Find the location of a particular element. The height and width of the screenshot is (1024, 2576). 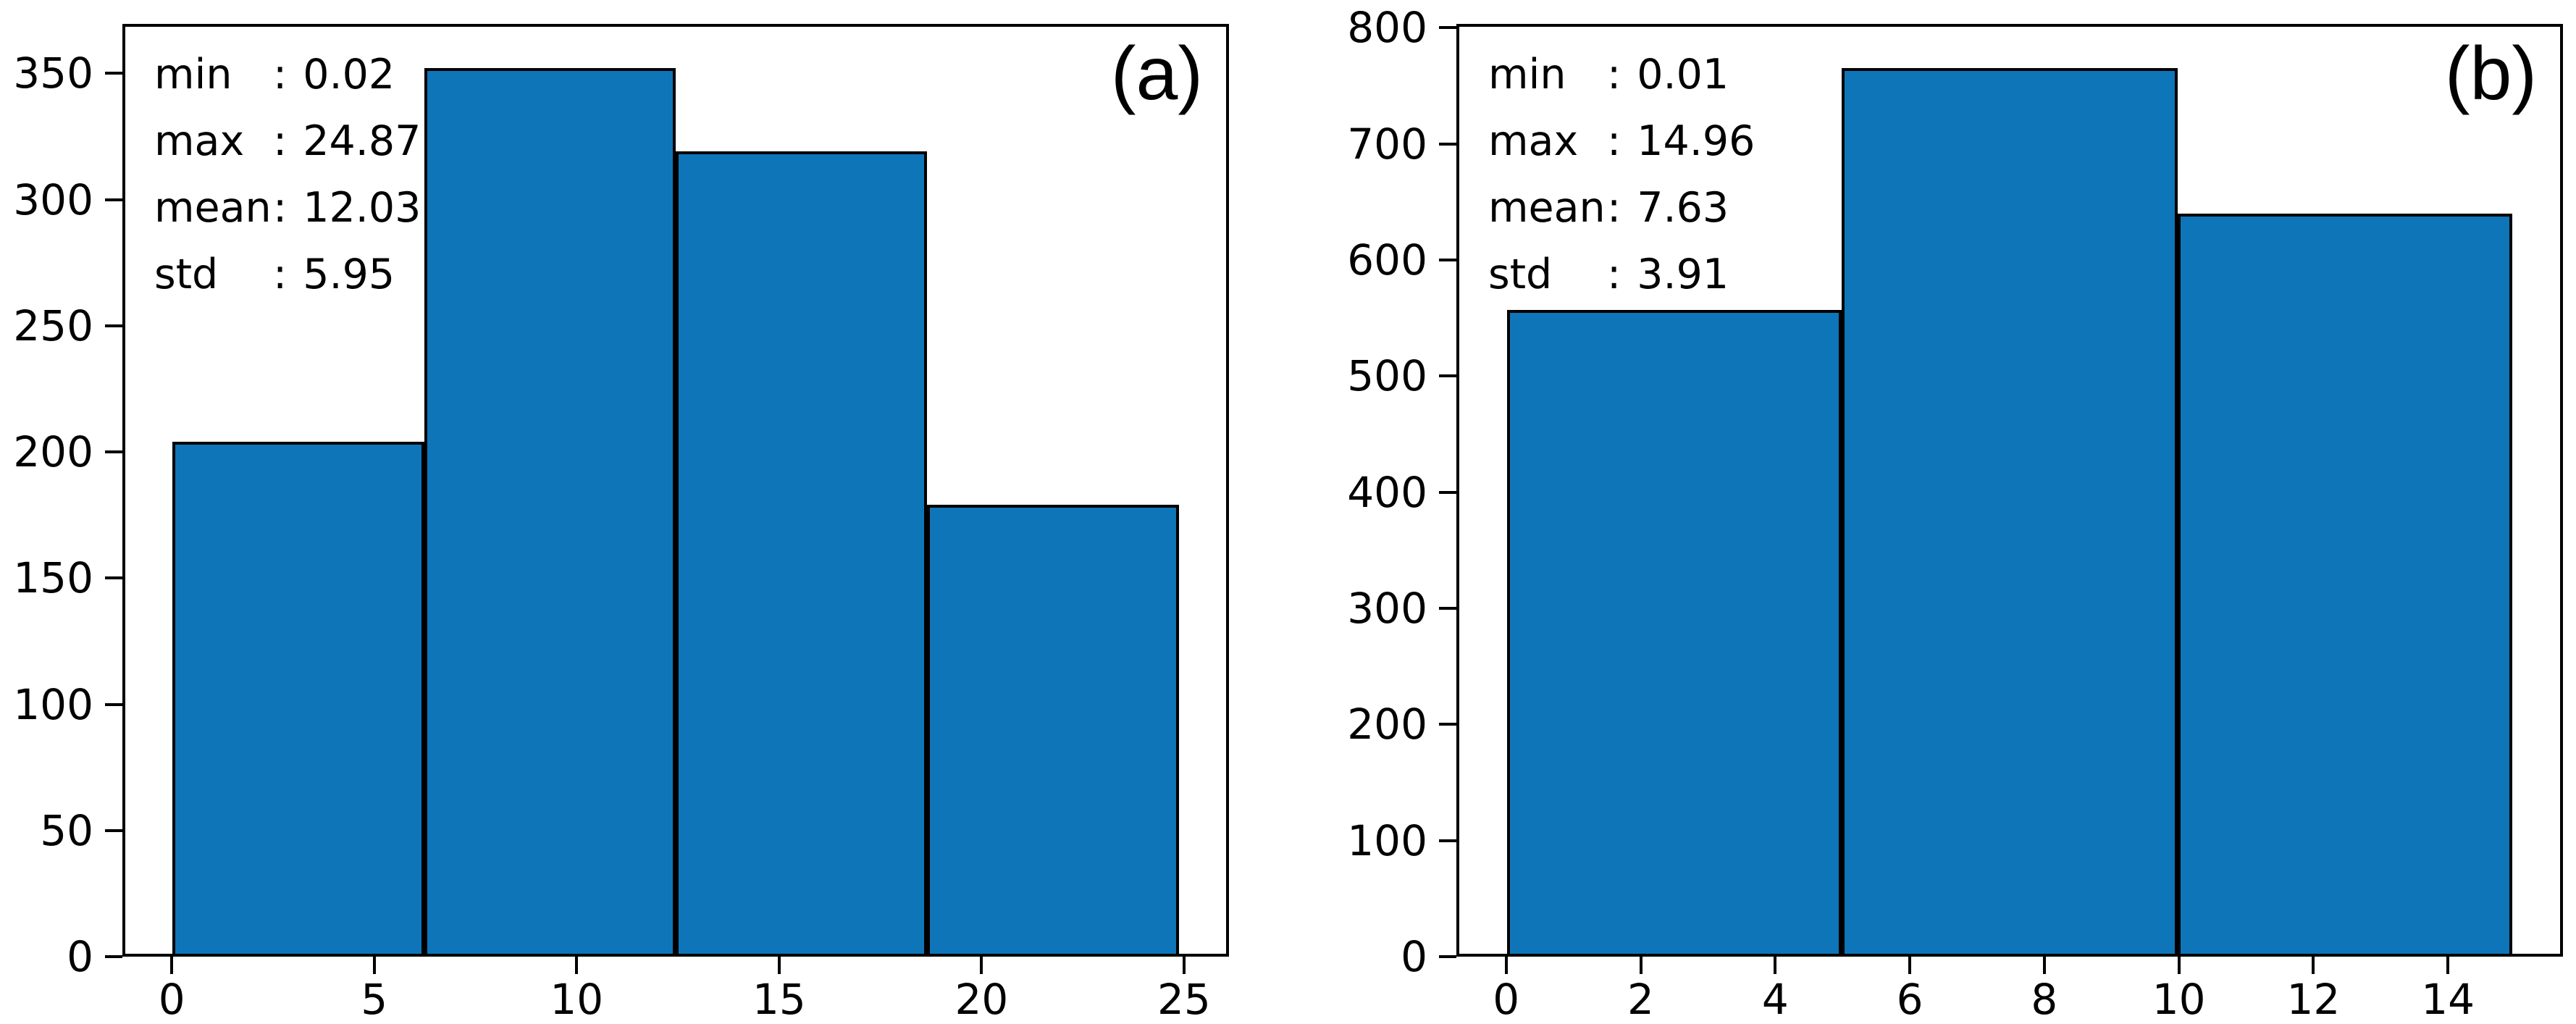

y-tick-label: 350 is located at coordinates (53, 73).